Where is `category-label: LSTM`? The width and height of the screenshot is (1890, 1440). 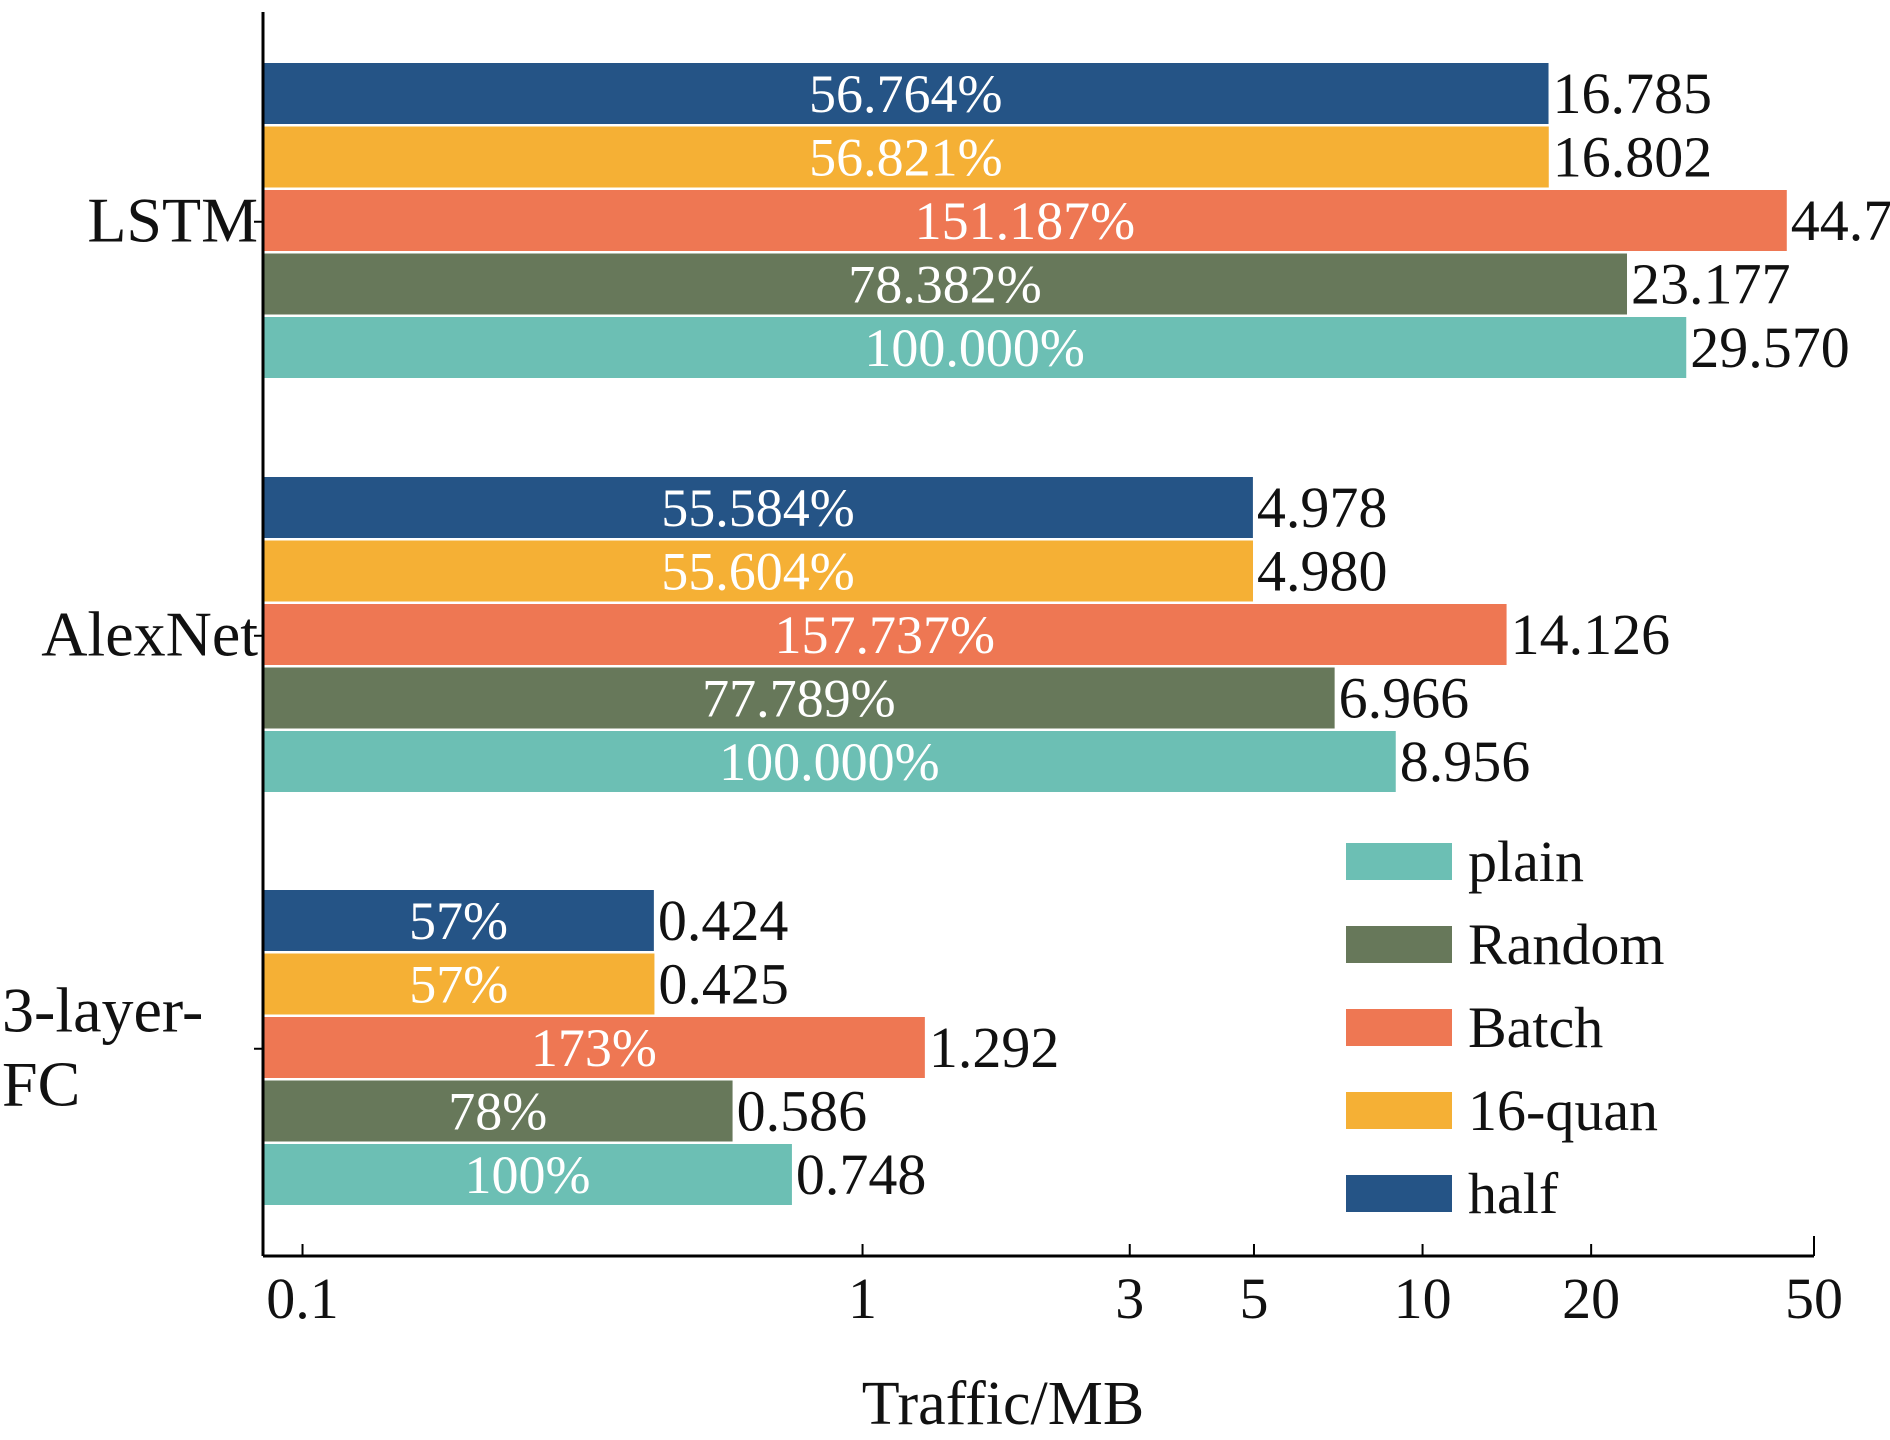
category-label: LSTM is located at coordinates (172, 219).